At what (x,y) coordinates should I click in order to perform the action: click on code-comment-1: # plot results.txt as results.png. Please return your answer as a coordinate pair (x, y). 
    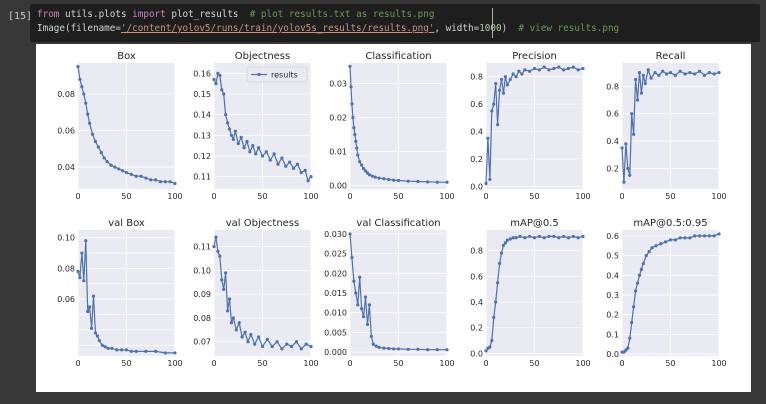
    Looking at the image, I should click on (342, 14).